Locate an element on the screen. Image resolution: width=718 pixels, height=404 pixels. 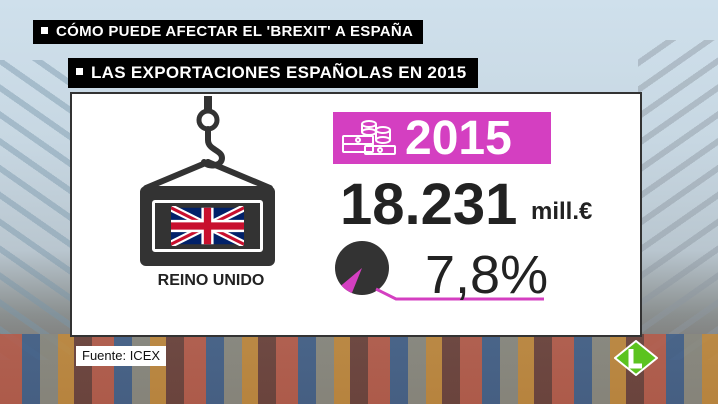
background-crane-right is located at coordinates (678, 200).